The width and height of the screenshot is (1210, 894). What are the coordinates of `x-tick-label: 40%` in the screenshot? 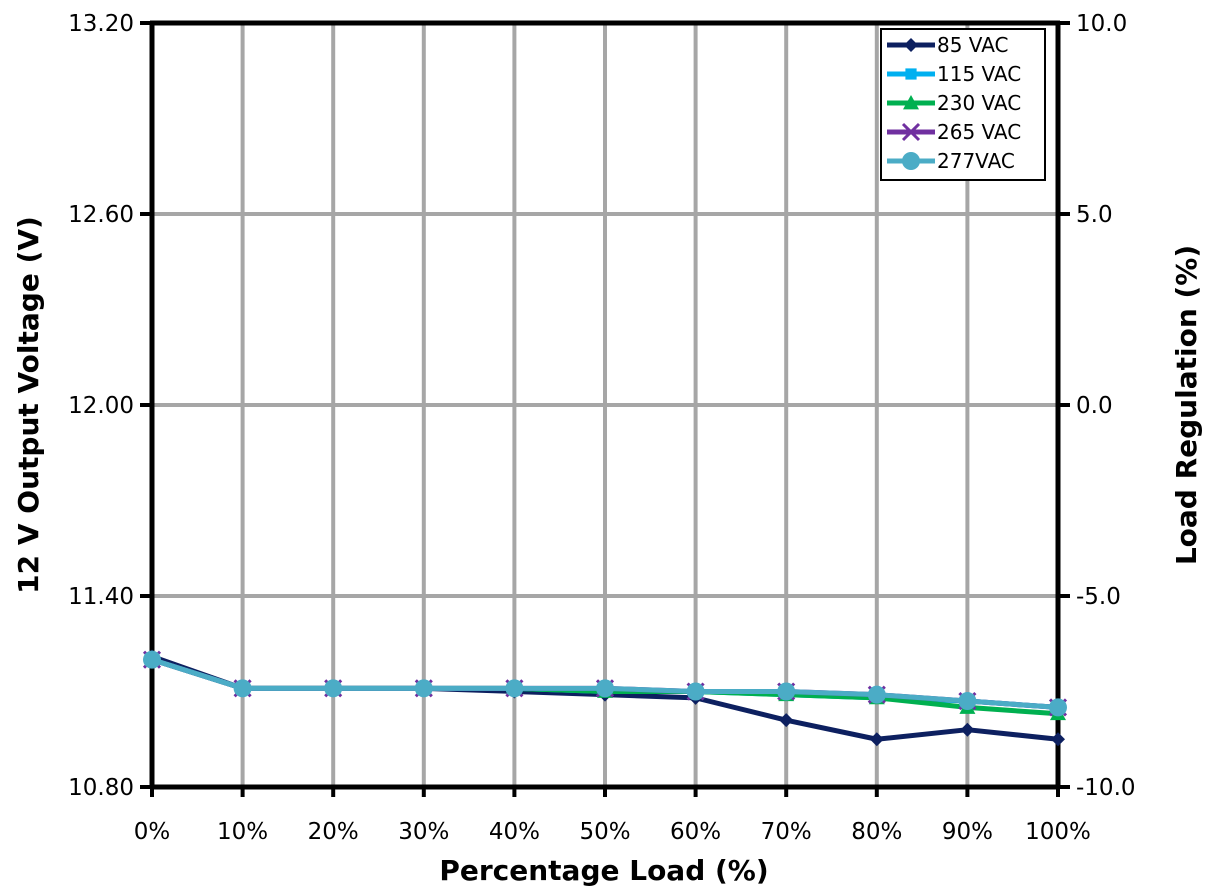 It's located at (514, 832).